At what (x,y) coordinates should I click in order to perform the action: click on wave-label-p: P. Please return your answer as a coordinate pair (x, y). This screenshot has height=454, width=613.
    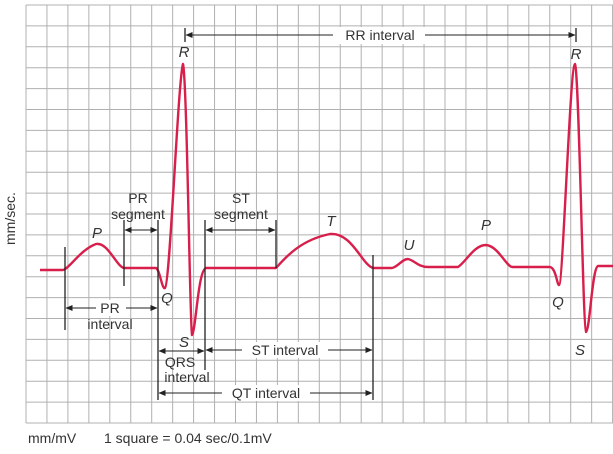
    Looking at the image, I should click on (97, 233).